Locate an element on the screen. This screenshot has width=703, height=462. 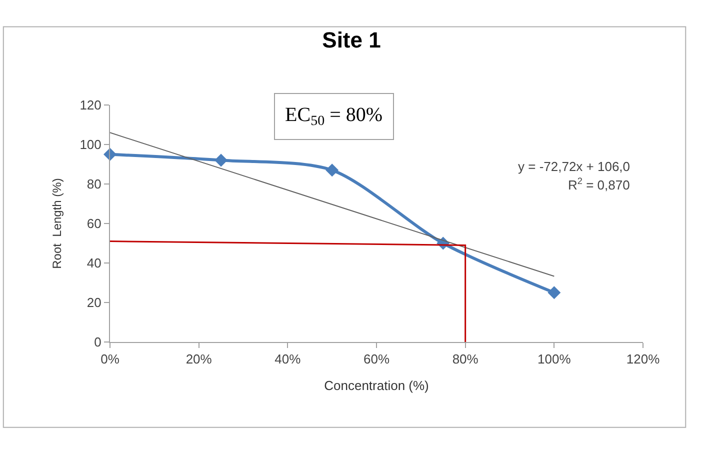
x-tick-label: 100% is located at coordinates (555, 359).